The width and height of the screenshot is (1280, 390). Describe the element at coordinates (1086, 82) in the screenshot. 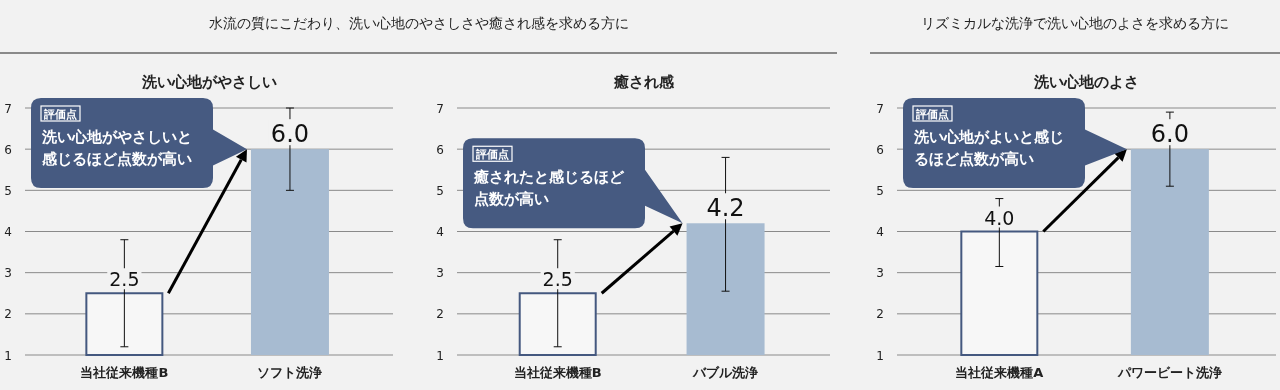

I see `chart-title: 洗い心地のよさ` at that location.